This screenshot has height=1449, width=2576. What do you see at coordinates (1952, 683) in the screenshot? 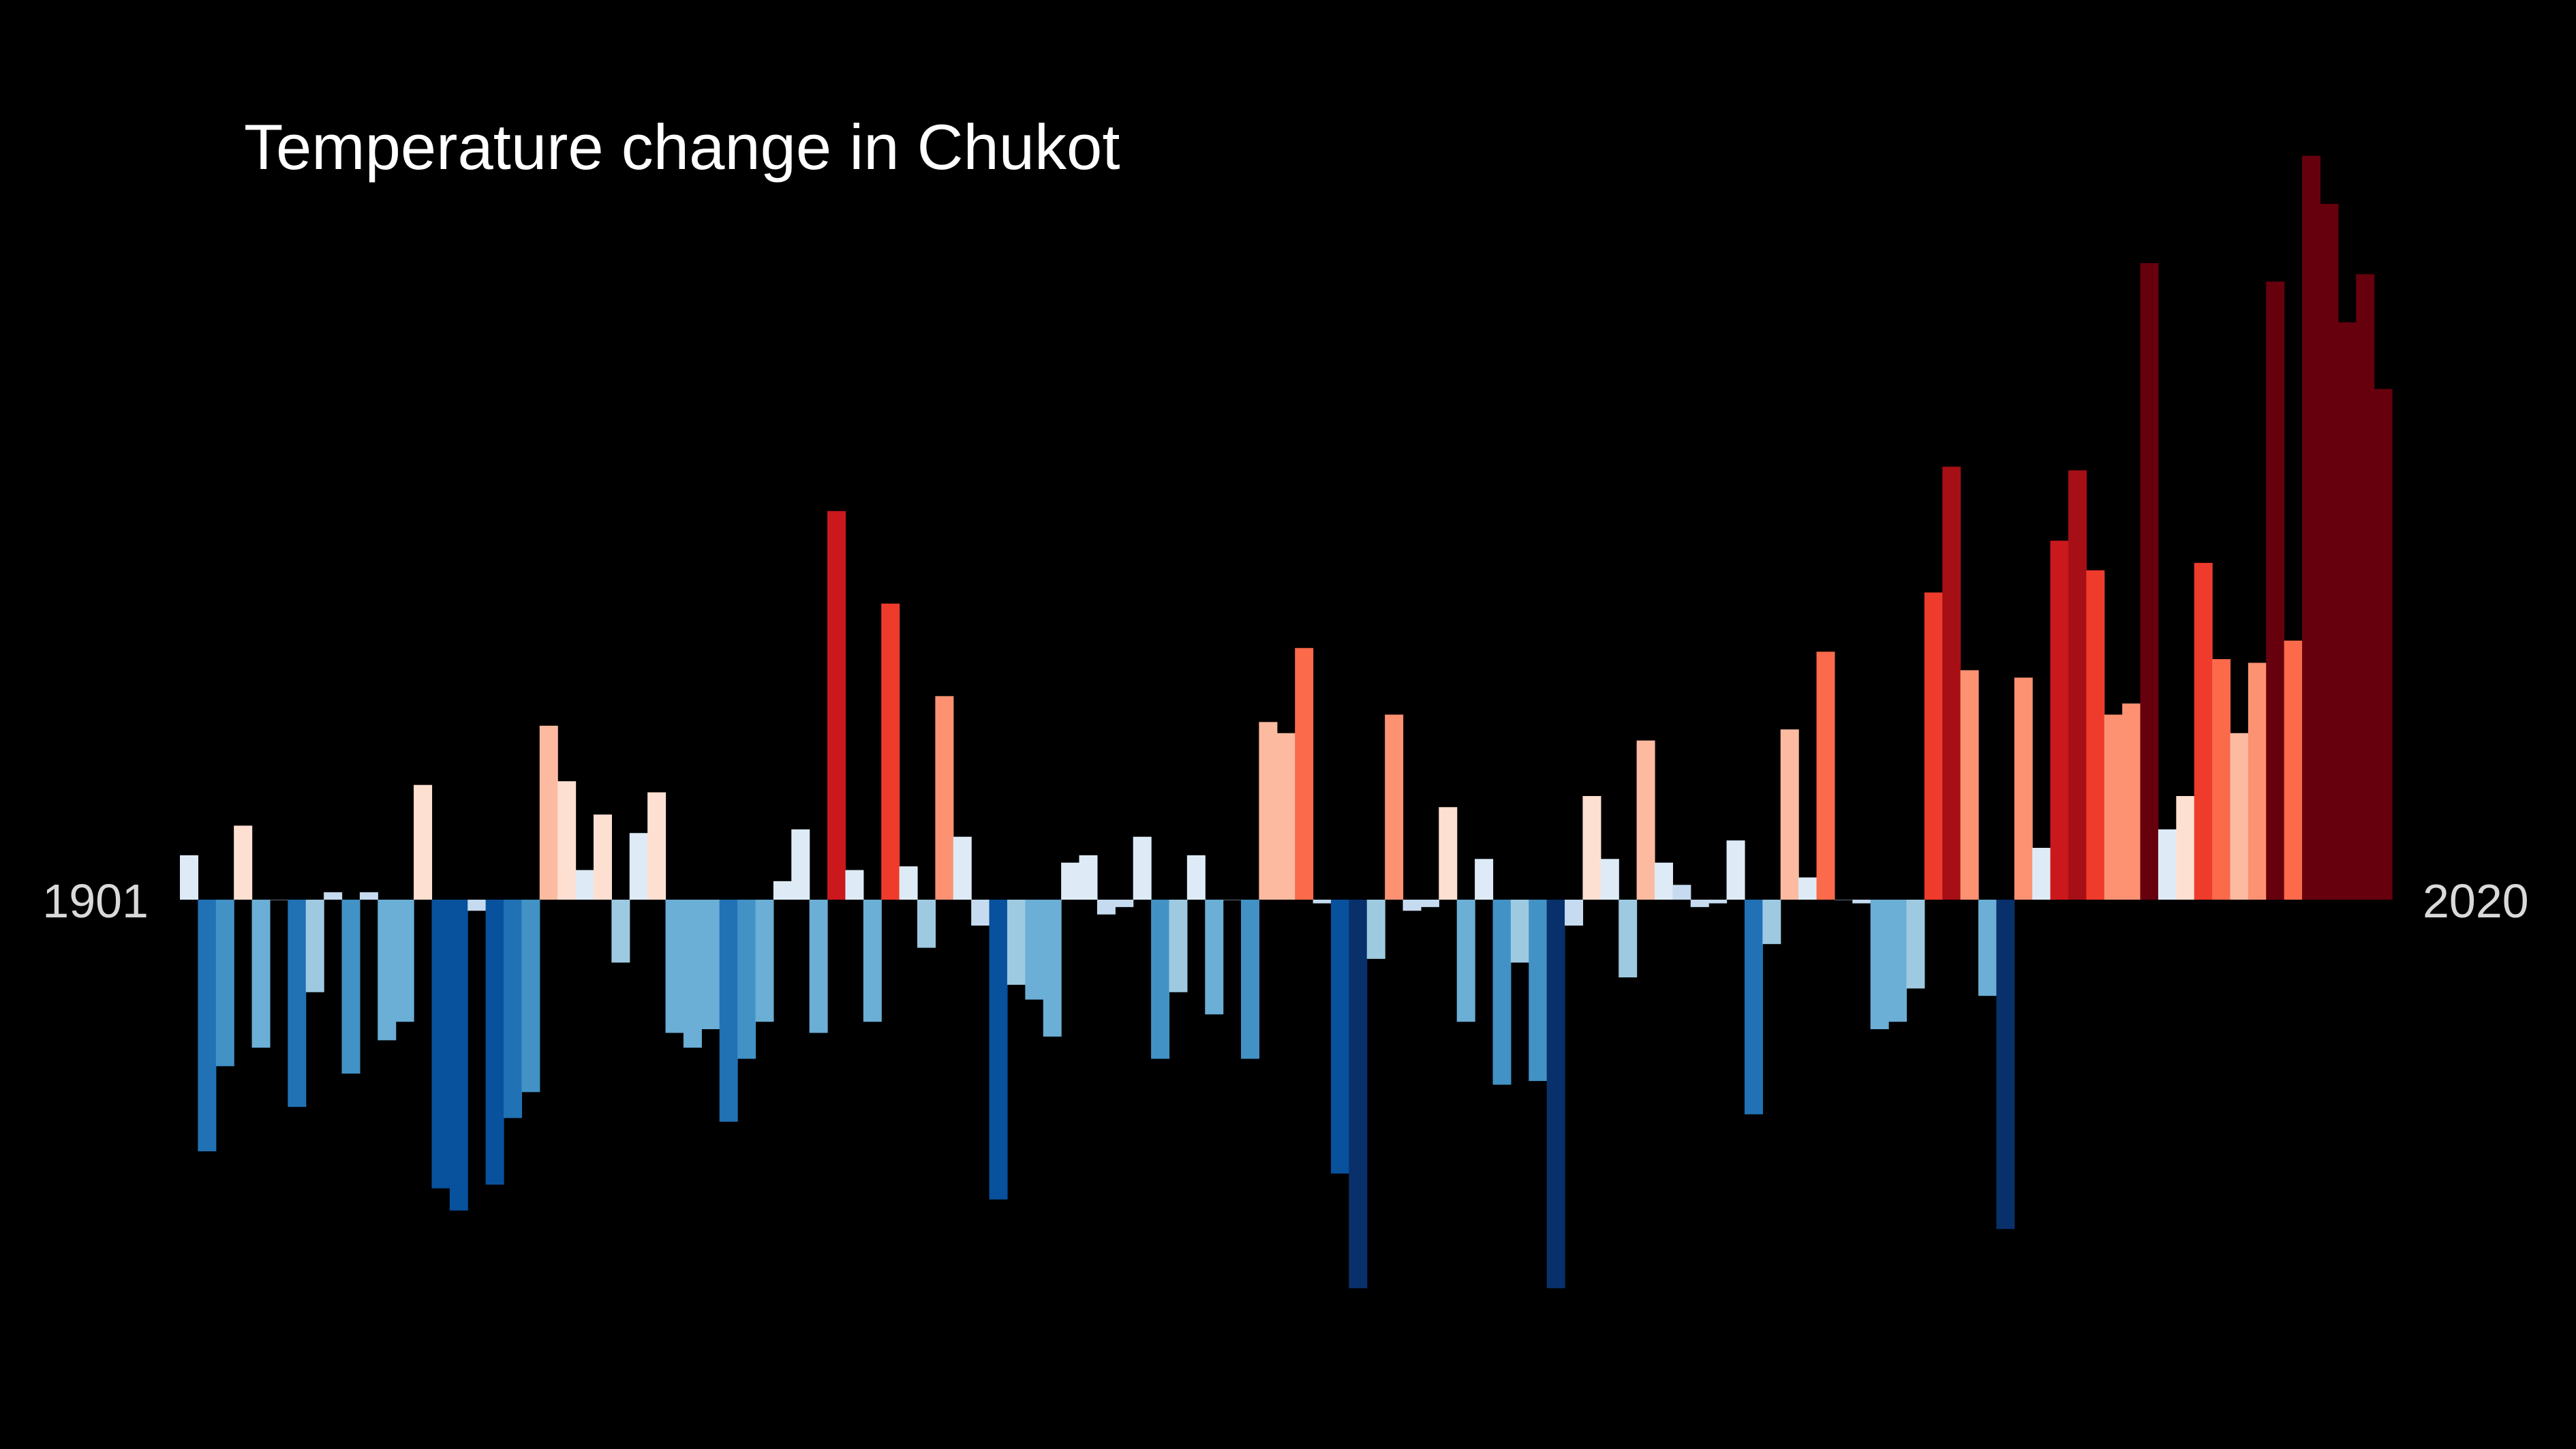
I see `bar-1999` at bounding box center [1952, 683].